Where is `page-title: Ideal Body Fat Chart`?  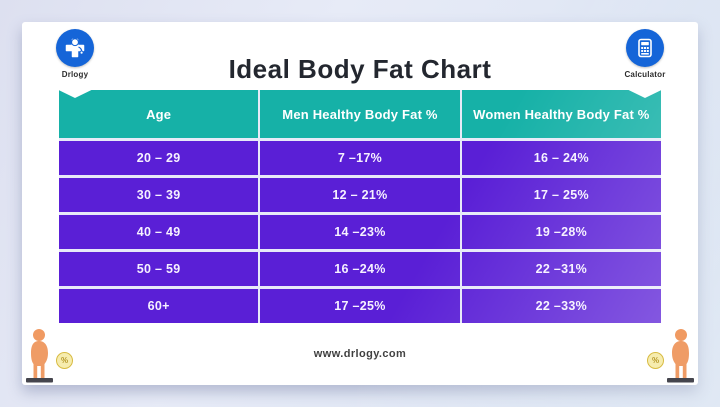 page-title: Ideal Body Fat Chart is located at coordinates (360, 69).